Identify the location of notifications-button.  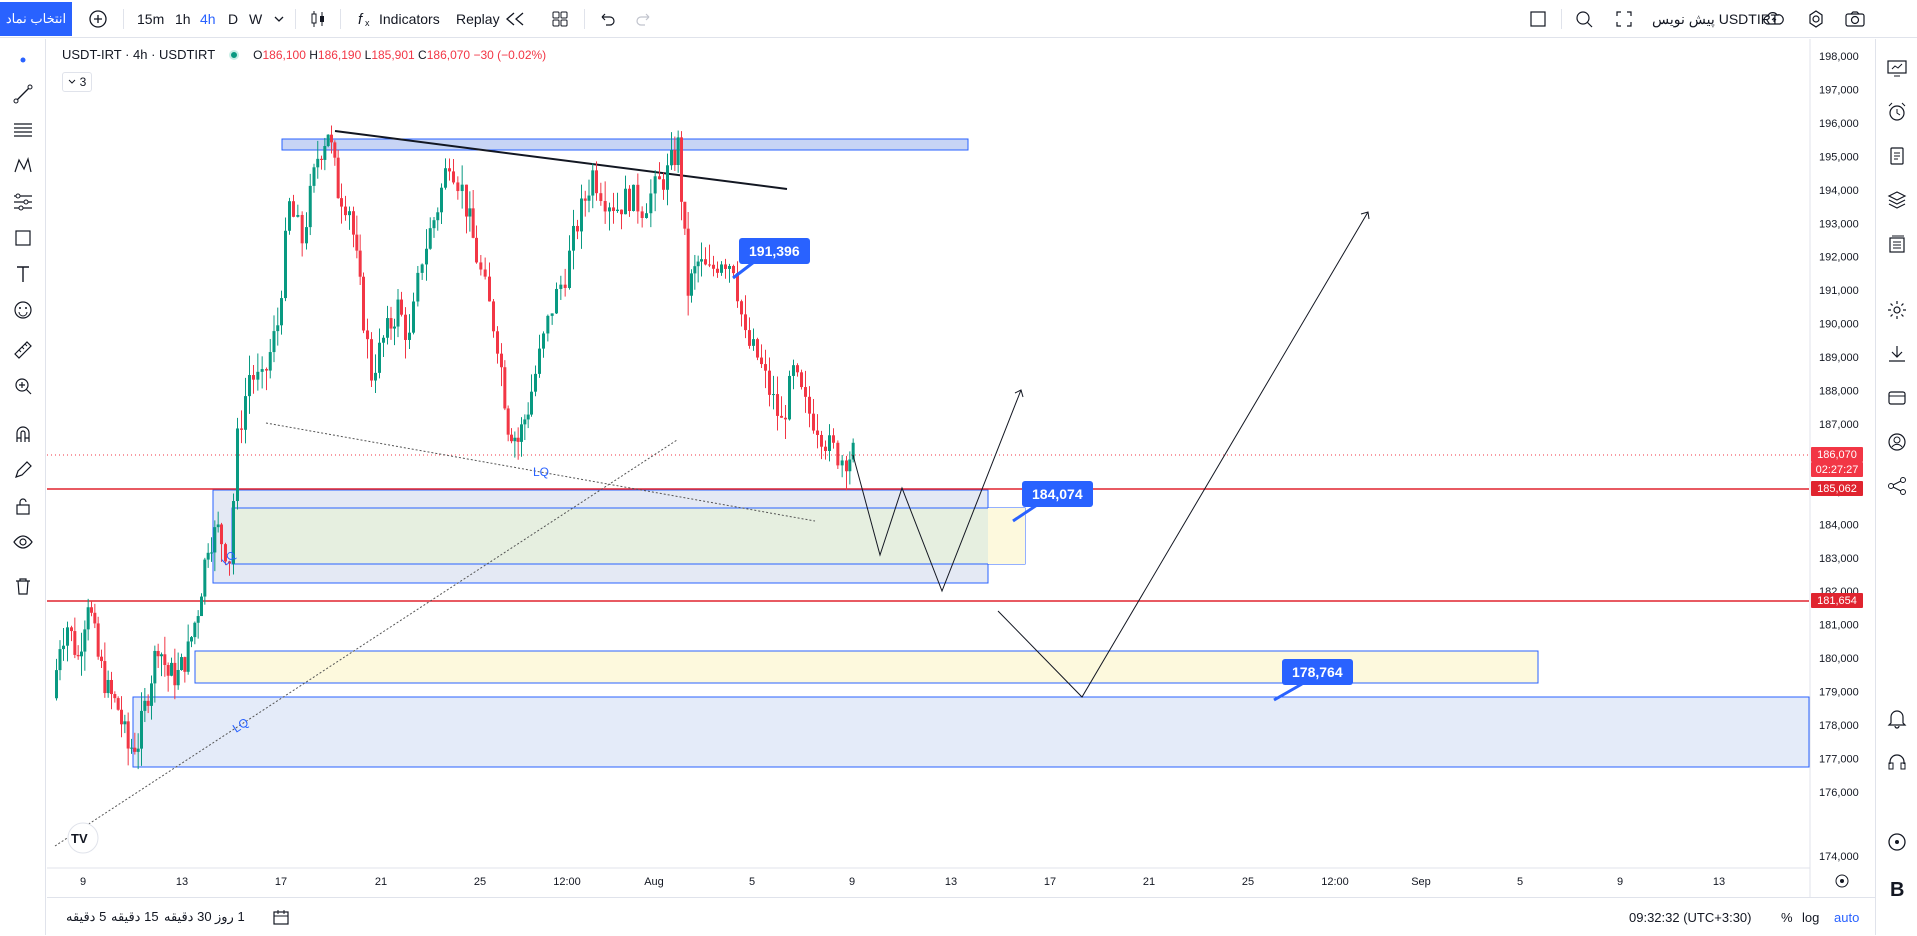
(1897, 718).